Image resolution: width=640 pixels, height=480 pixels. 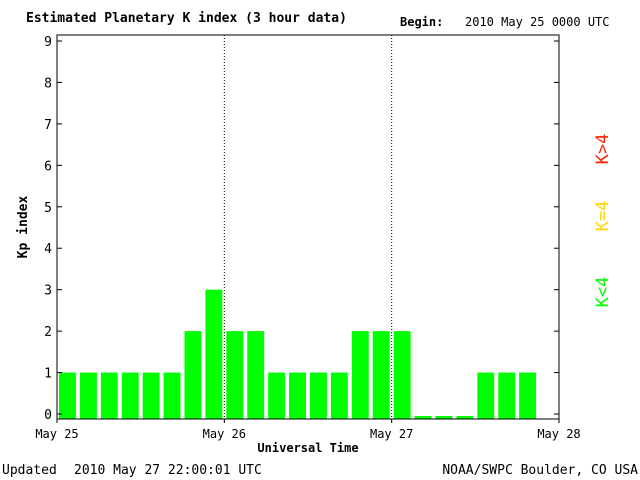 I want to click on legend-k-greater-4: K>4, so click(x=603, y=149).